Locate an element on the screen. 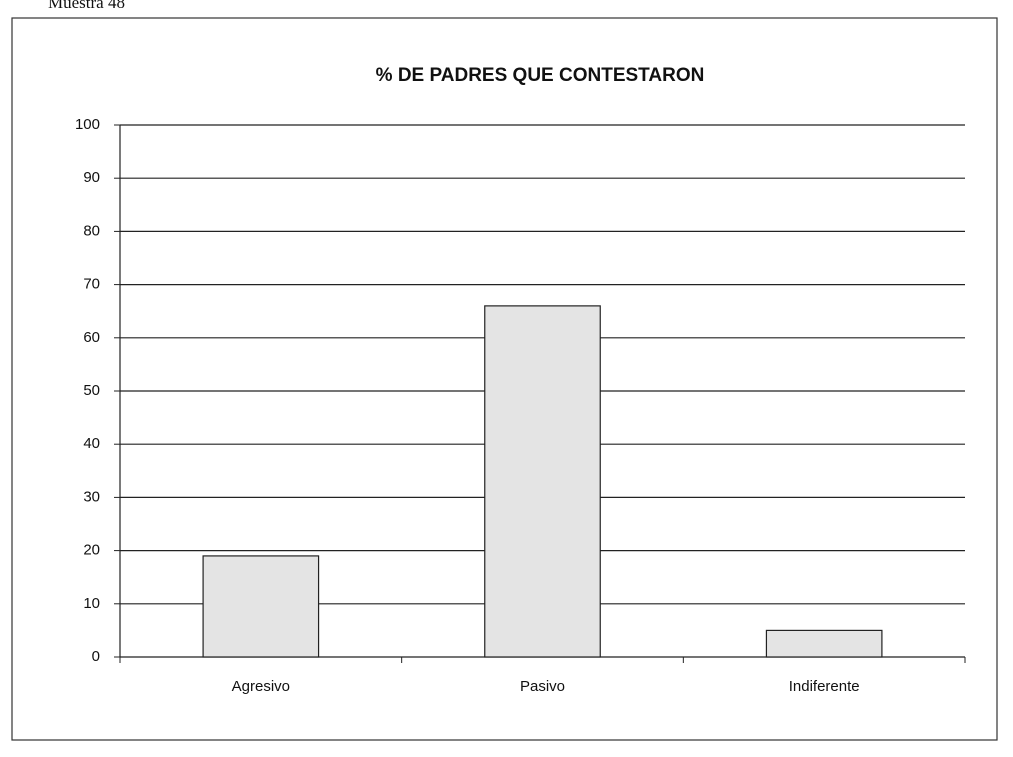  caption: Muestra 48 is located at coordinates (86, 6).